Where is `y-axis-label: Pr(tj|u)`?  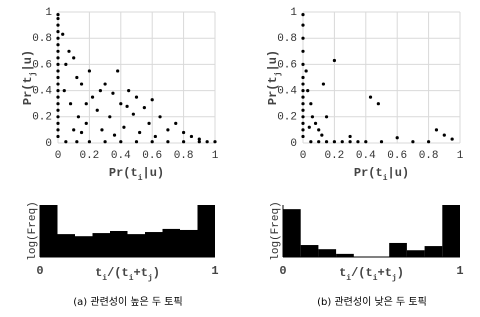 y-axis-label: Pr(tj|u) is located at coordinates (274, 77).